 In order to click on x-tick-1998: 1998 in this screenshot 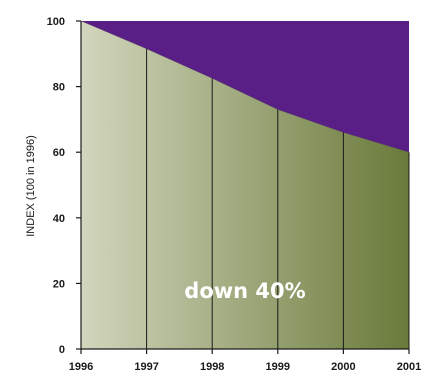, I will do `click(212, 367)`.